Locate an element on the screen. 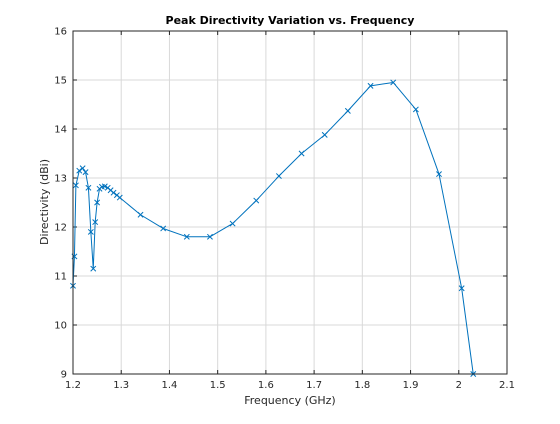  x-tick-label: 1.4 is located at coordinates (169, 385).